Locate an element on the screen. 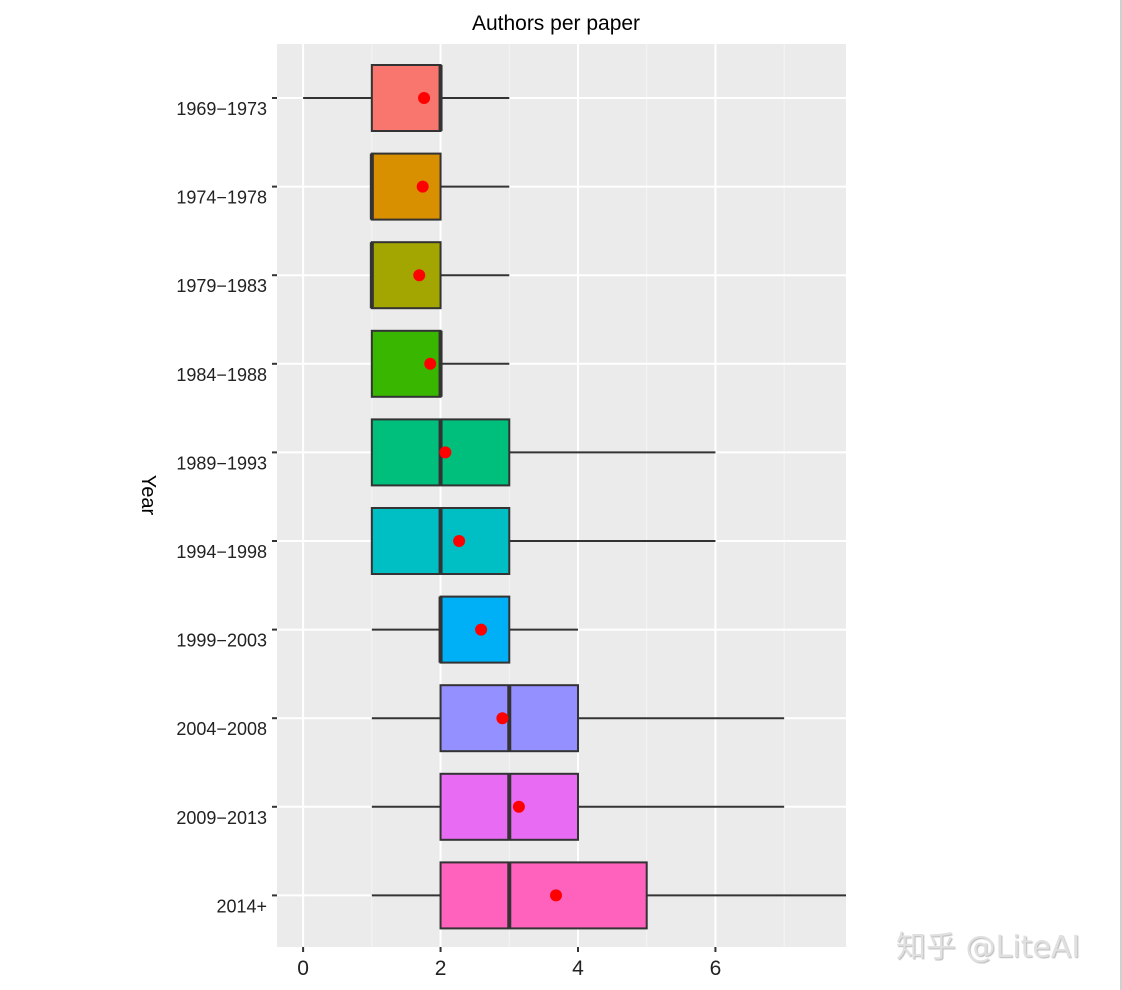 This screenshot has height=990, width=1122. x-tick-label: 2 is located at coordinates (441, 968).